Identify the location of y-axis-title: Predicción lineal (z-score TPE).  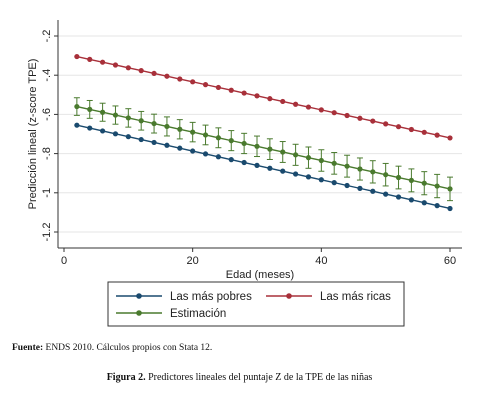
(33, 134).